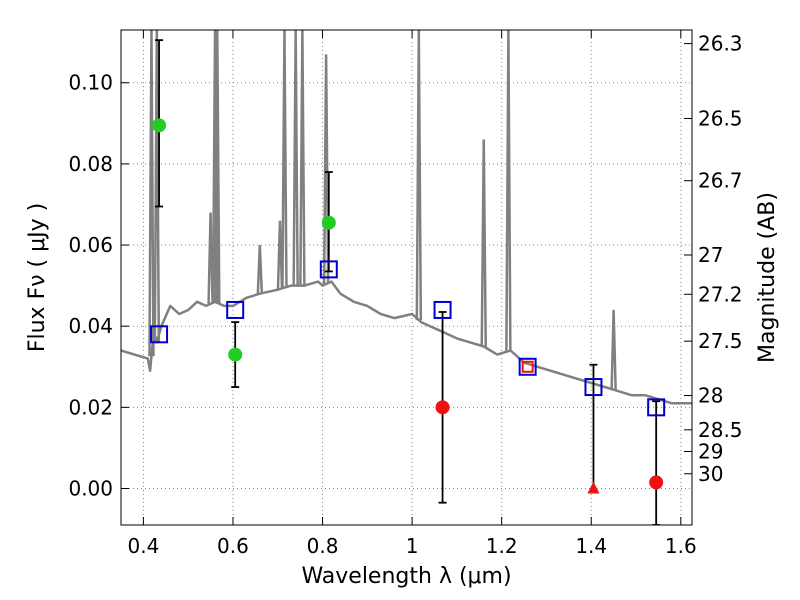  What do you see at coordinates (720, 44) in the screenshot?
I see `magnitude-tick-label: 26.3` at bounding box center [720, 44].